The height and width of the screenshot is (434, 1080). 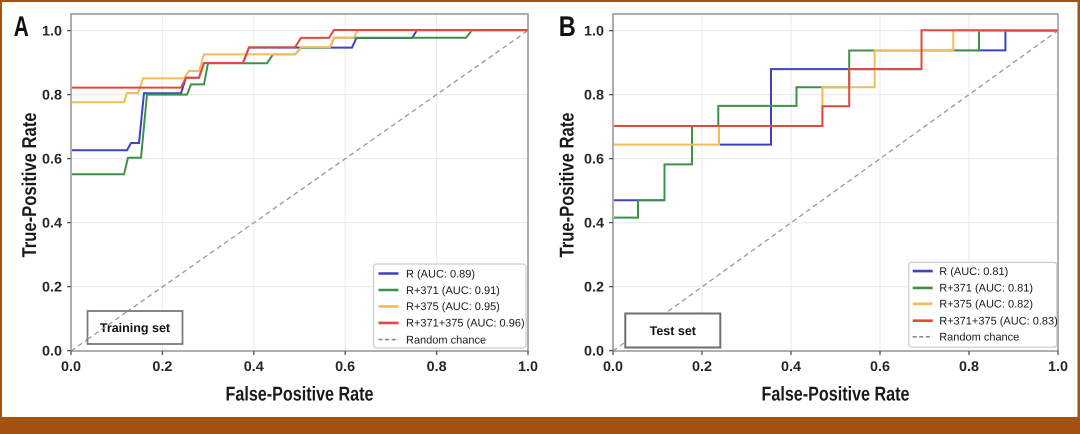 What do you see at coordinates (135, 328) in the screenshot?
I see `svg-text: Training set` at bounding box center [135, 328].